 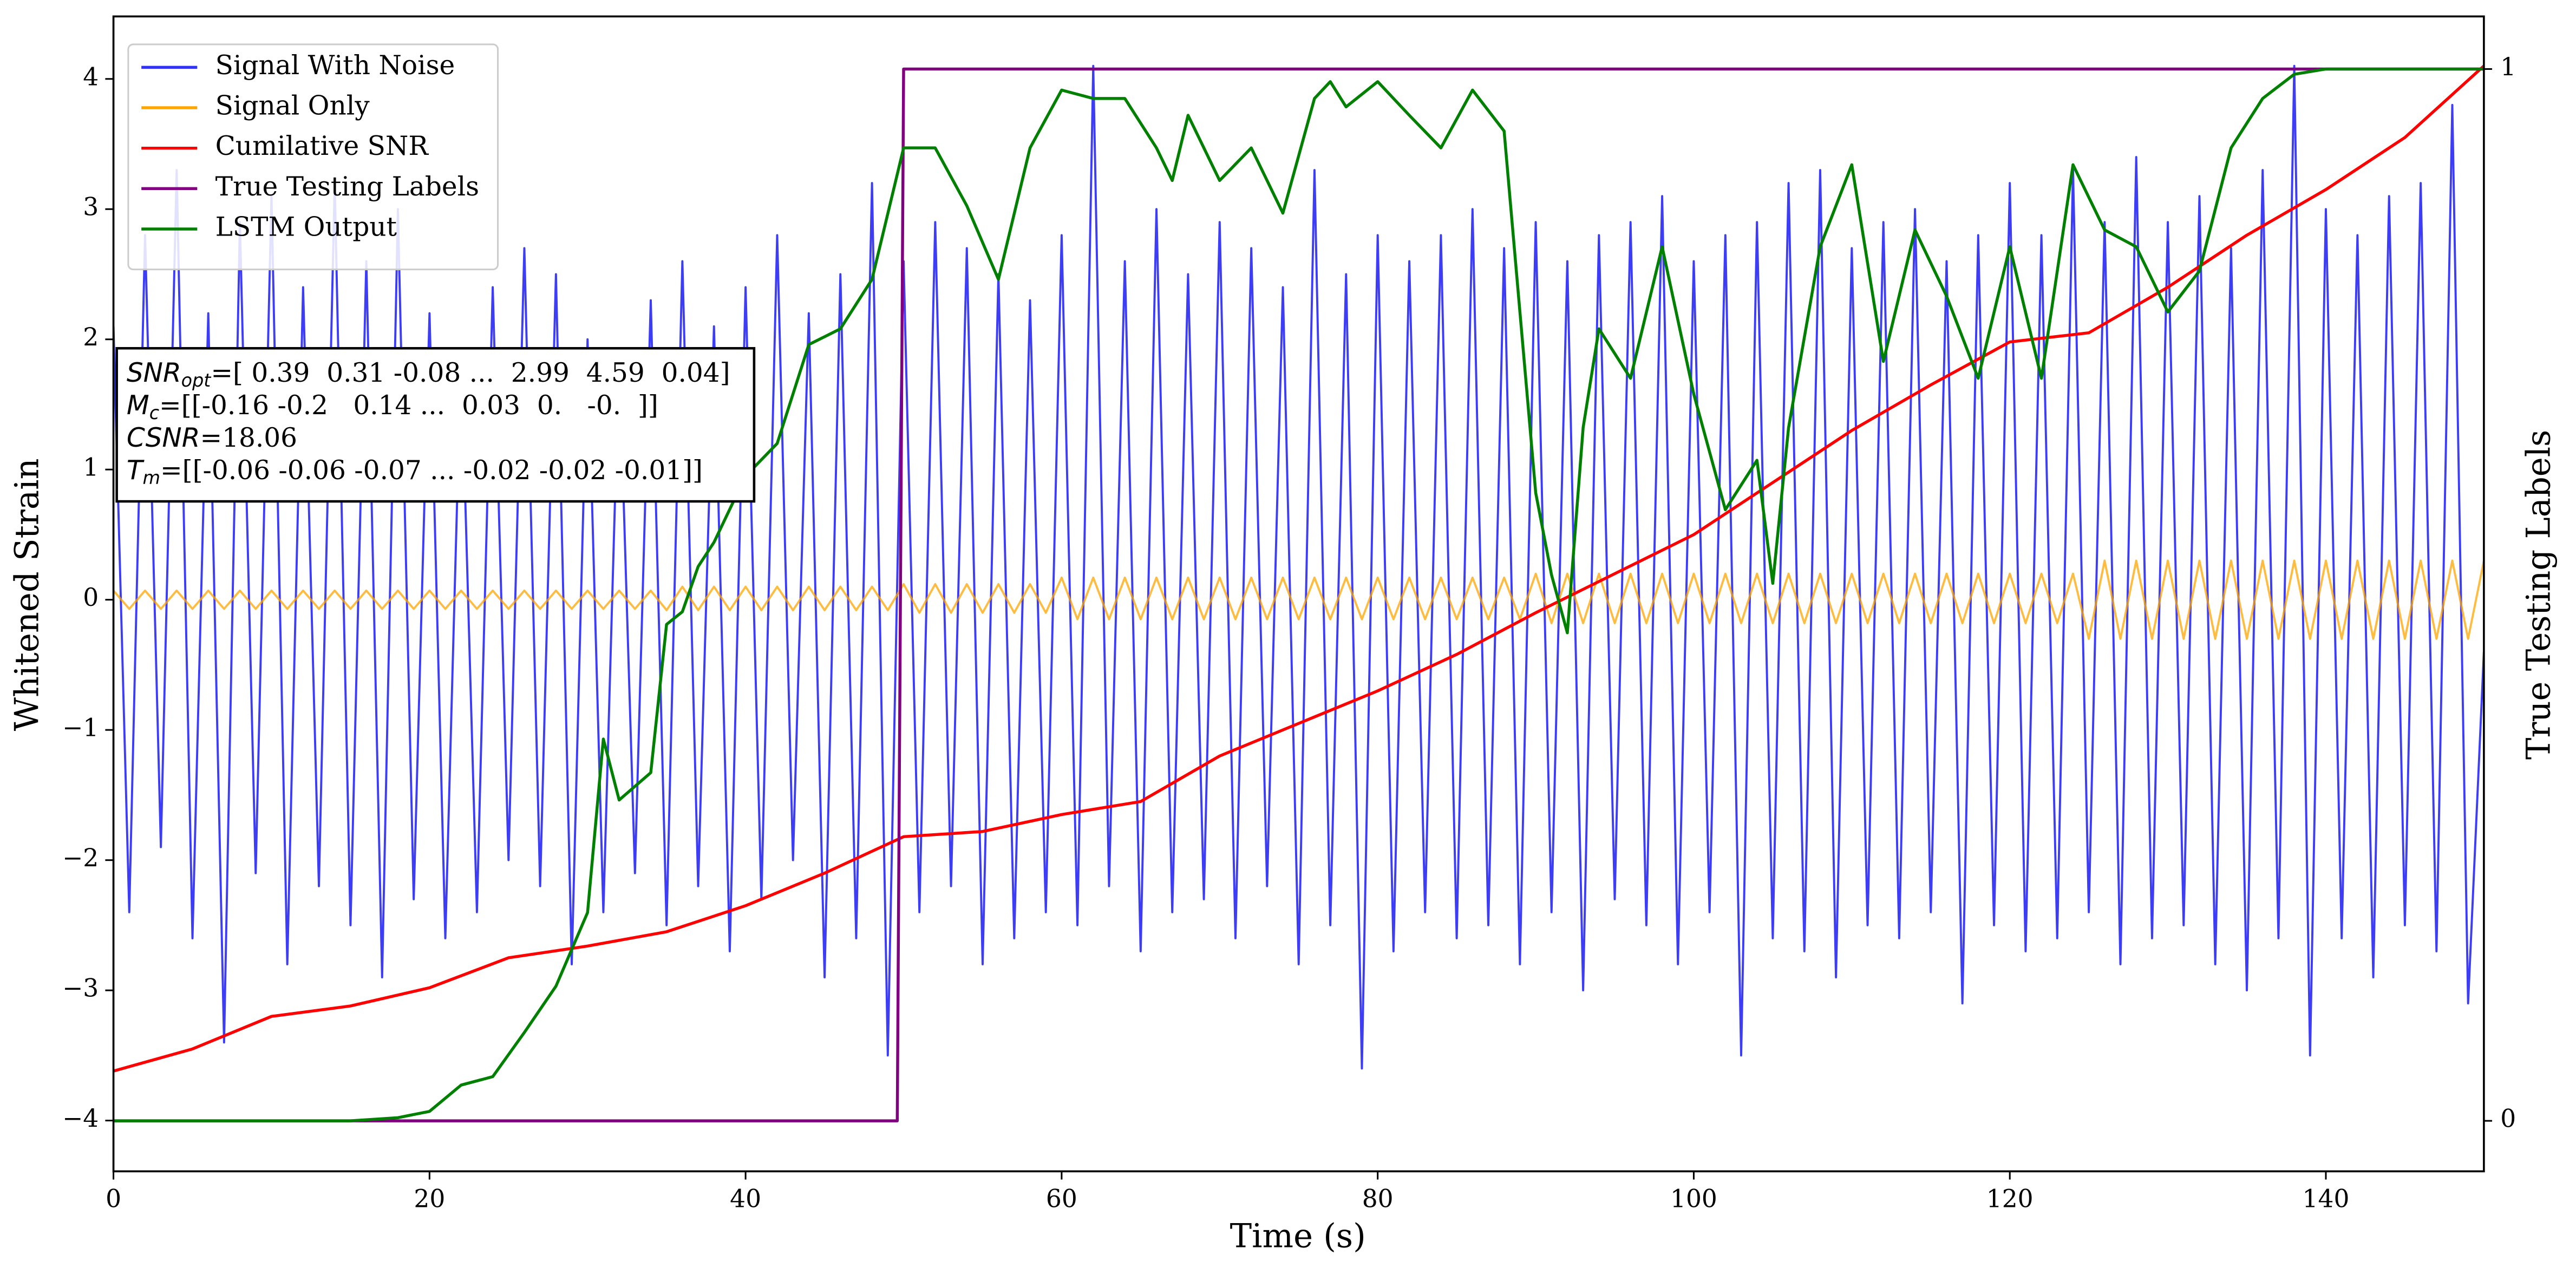 I want to click on y-tick-label: 3, so click(x=91, y=207).